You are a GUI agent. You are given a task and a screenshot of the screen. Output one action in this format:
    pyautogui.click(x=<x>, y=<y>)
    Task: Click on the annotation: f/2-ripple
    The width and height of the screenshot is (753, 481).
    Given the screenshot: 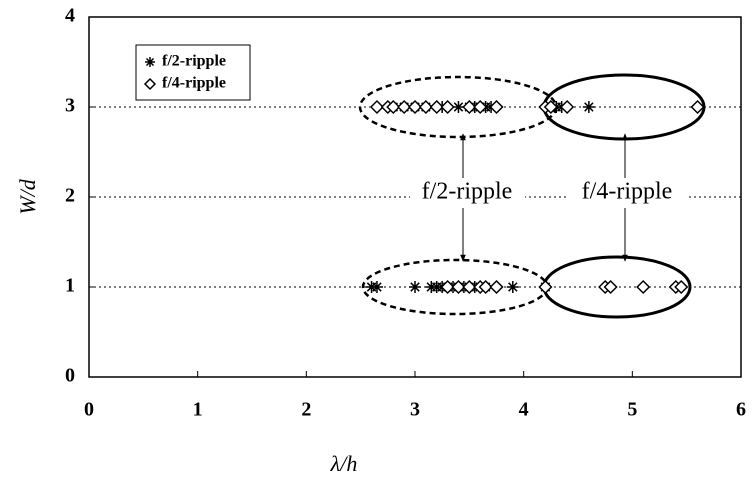 What is the action you would take?
    pyautogui.click(x=467, y=192)
    